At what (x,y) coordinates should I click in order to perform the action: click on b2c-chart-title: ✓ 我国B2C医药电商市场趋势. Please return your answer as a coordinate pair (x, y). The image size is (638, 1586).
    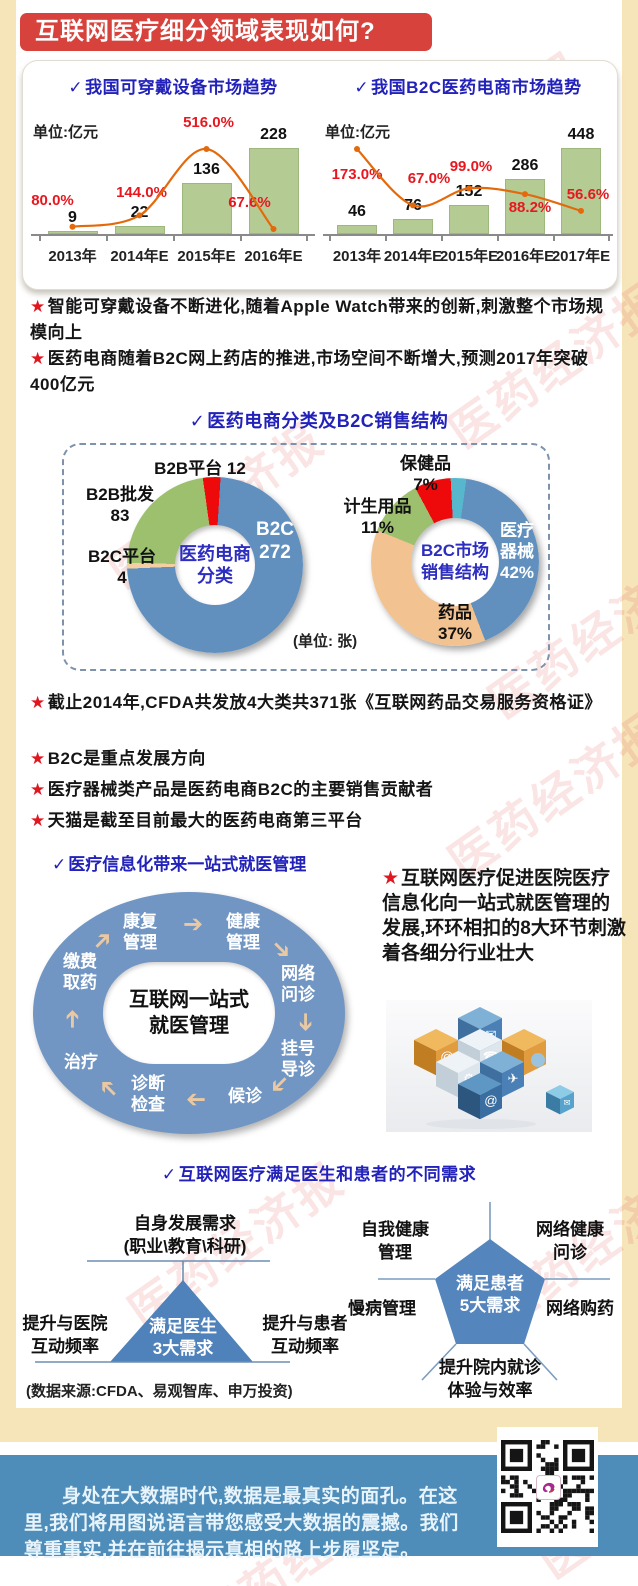
    Looking at the image, I should click on (468, 87).